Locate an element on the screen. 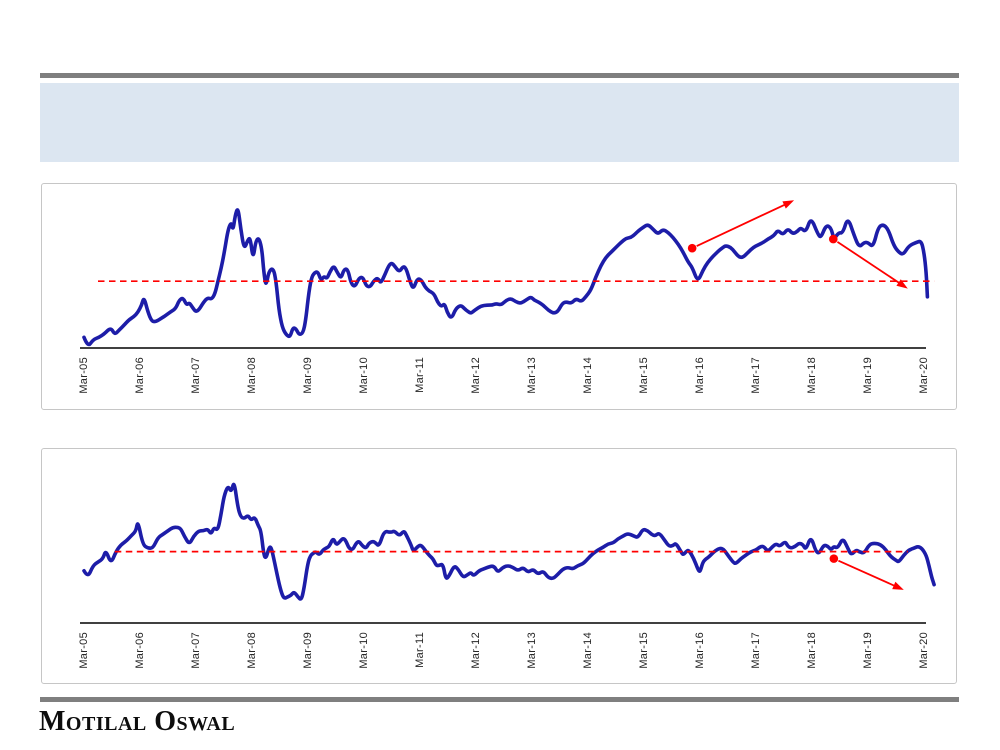  motilal-oswal-logo: Motilal Oswal is located at coordinates (137, 721).